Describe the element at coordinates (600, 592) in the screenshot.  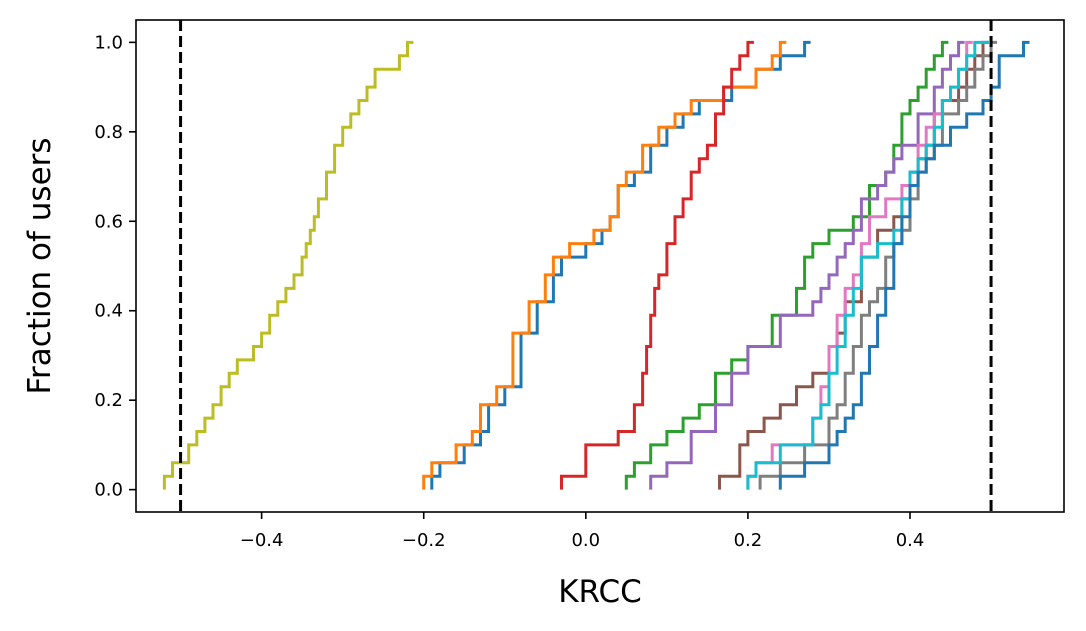
I see `x-axis-title: KRCC` at that location.